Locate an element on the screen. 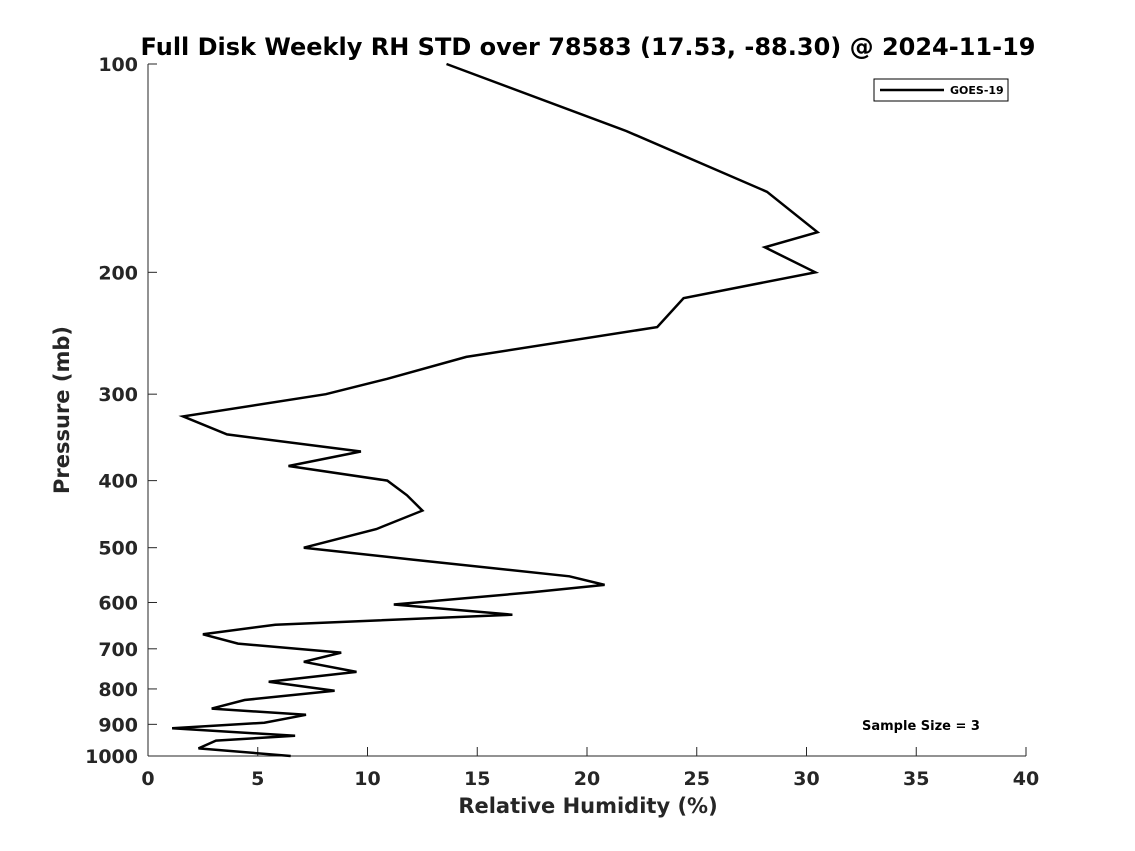 The image size is (1135, 851). x-tick-label: 15 is located at coordinates (477, 779).